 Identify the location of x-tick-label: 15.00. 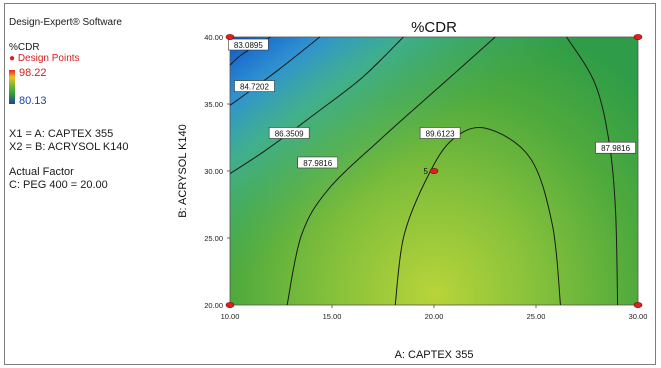
(332, 316).